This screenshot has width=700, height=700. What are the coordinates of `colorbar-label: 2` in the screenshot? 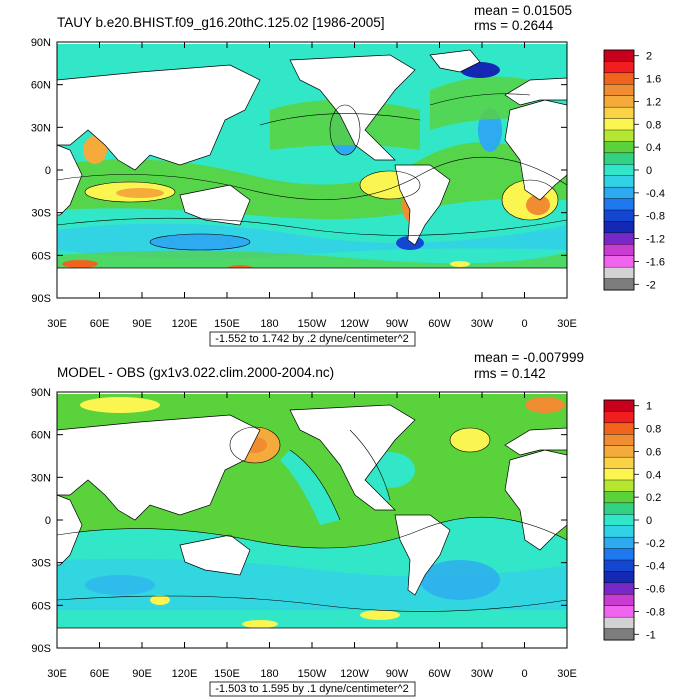 It's located at (649, 57).